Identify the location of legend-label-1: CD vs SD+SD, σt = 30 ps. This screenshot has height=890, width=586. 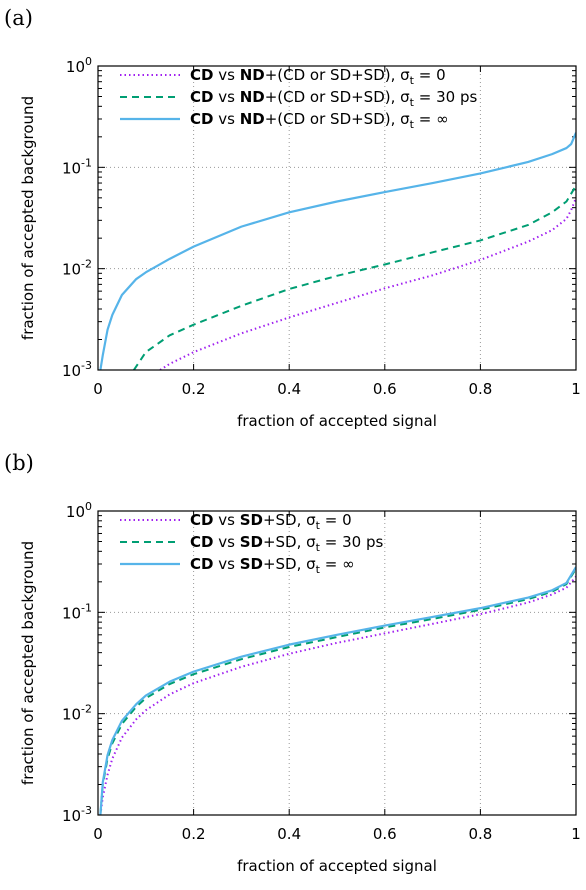
(286, 543).